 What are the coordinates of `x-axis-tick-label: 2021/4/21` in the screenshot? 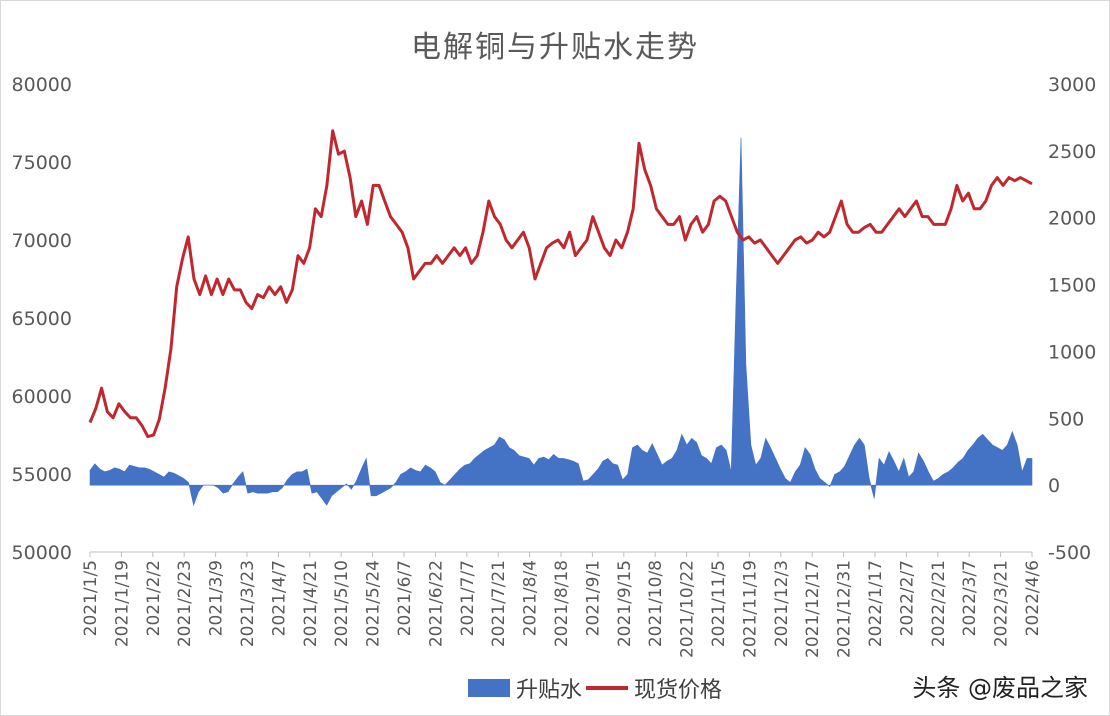 It's located at (311, 603).